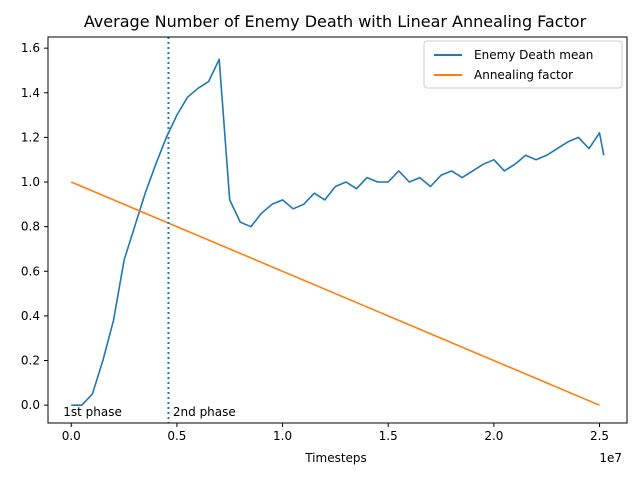 This screenshot has width=640, height=480. I want to click on legend-box, so click(523, 64).